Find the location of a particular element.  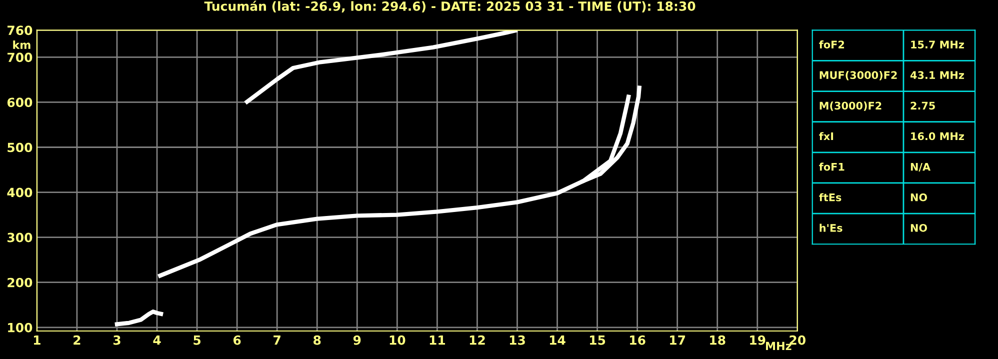

x-axis-title: MHz is located at coordinates (779, 346).